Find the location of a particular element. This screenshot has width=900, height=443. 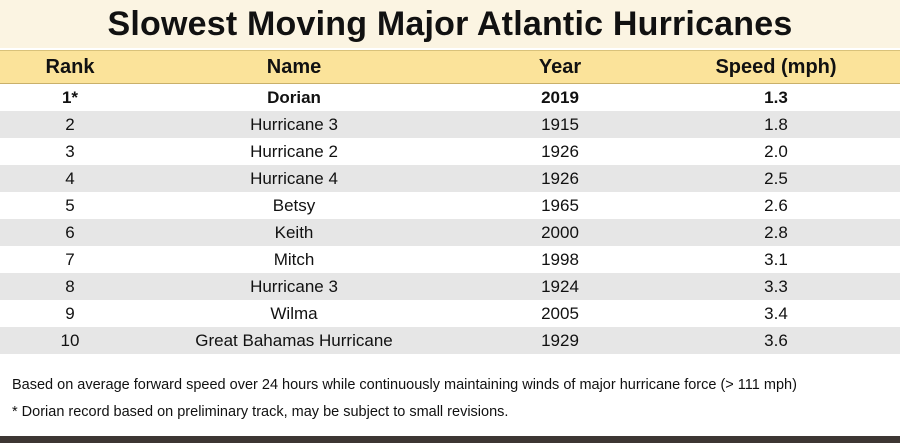

rank-cell: 5 is located at coordinates (70, 205).